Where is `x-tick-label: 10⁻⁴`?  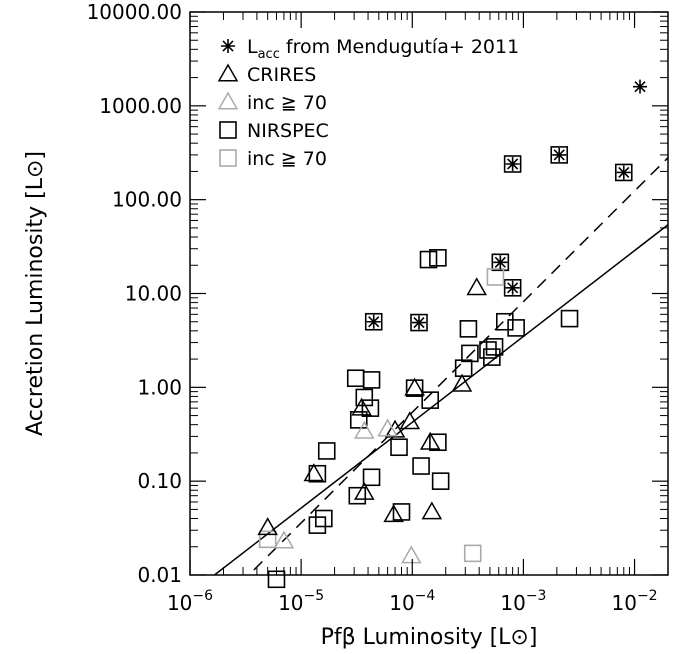
x-tick-label: 10⁻⁴ is located at coordinates (412, 601).